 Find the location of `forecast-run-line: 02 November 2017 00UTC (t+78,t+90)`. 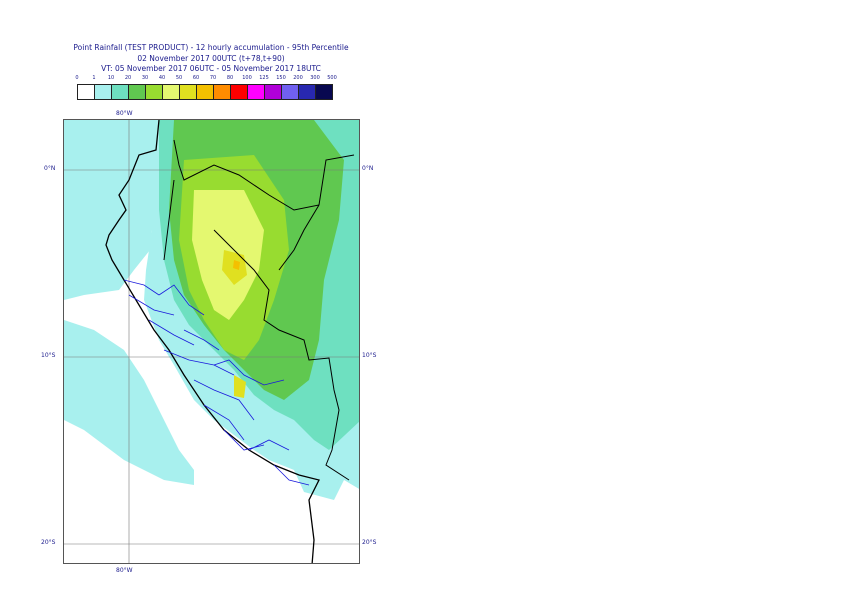

forecast-run-line: 02 November 2017 00UTC (t+78,t+90) is located at coordinates (211, 58).